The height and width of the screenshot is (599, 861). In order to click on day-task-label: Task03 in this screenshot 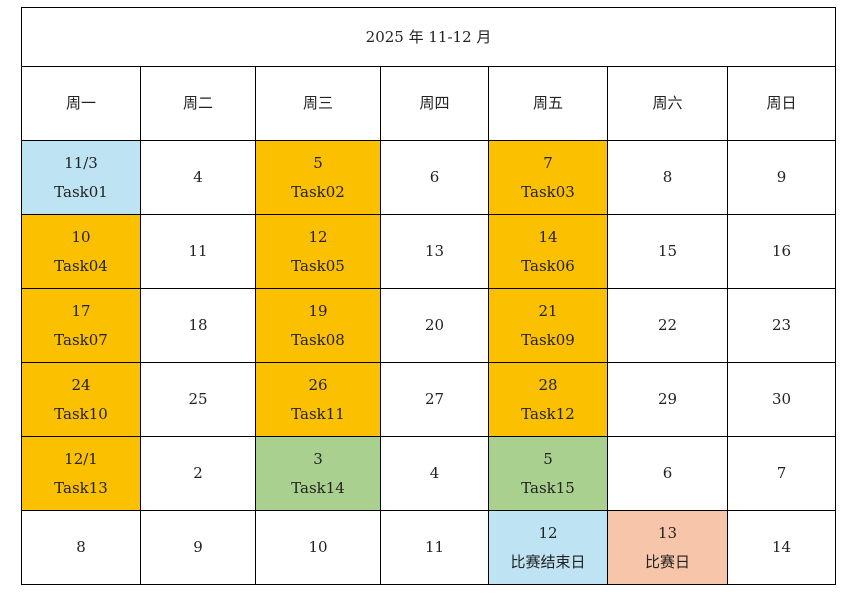, I will do `click(548, 191)`.